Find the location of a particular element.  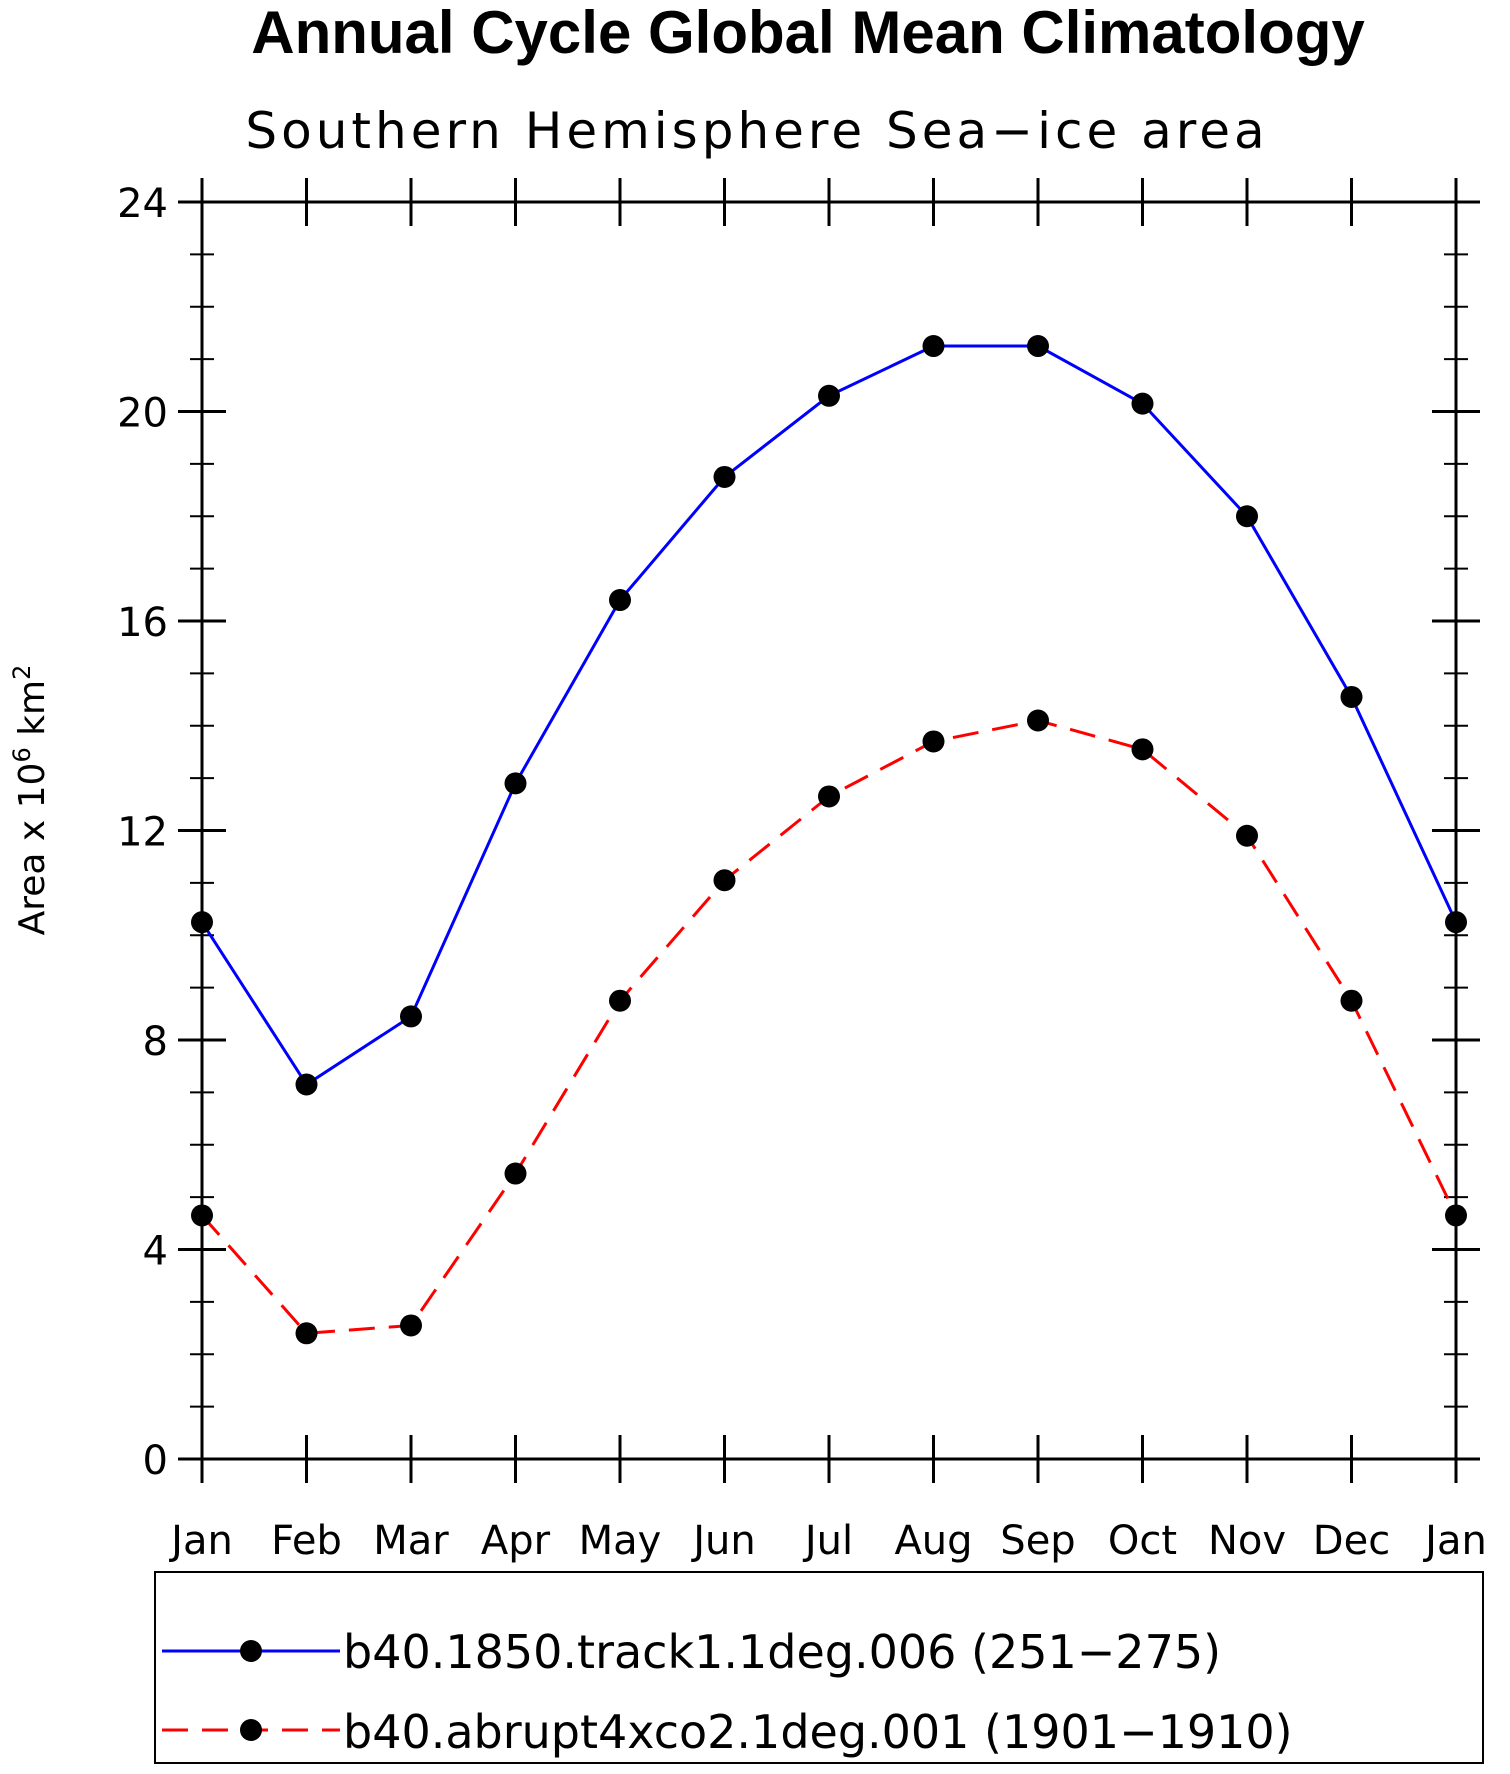

x-tick-label: Mar is located at coordinates (411, 1541).